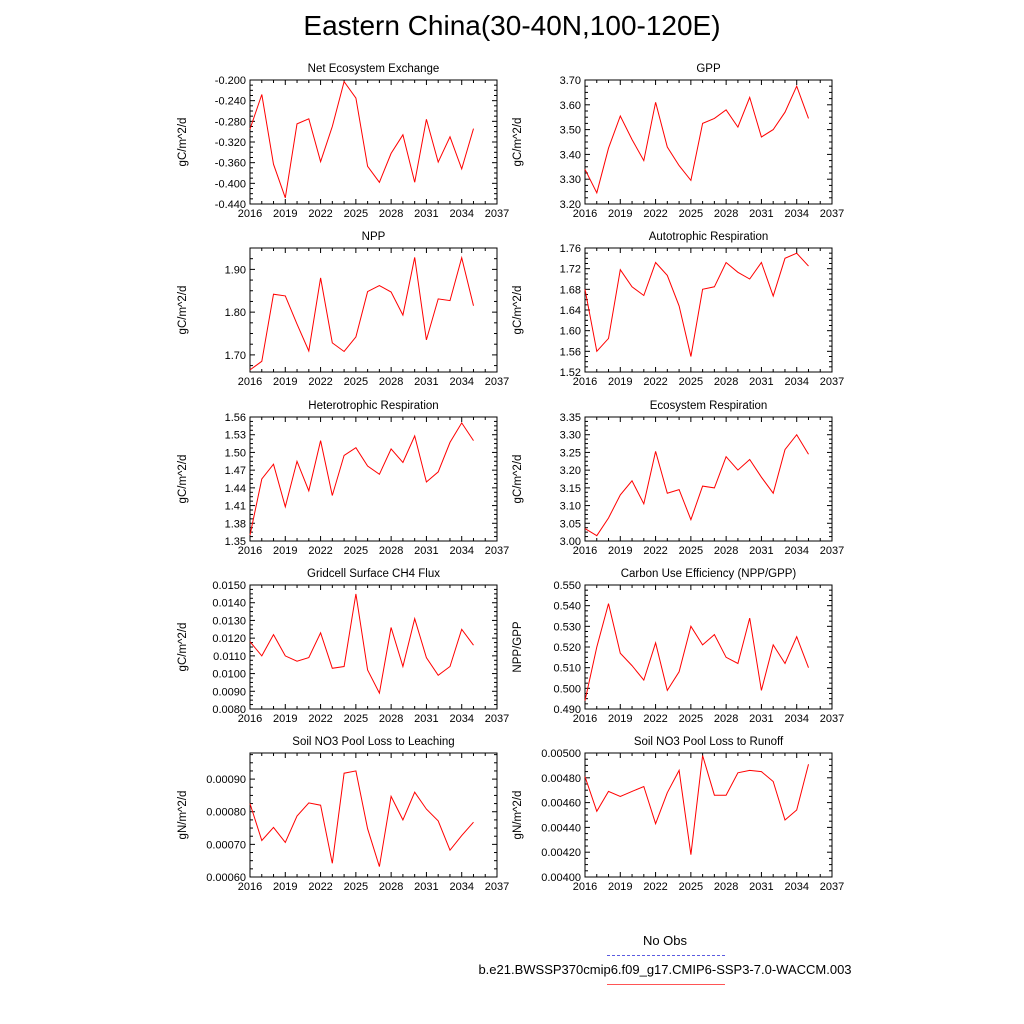  Describe the element at coordinates (666, 984) in the screenshot. I see `legend-case-line` at that location.